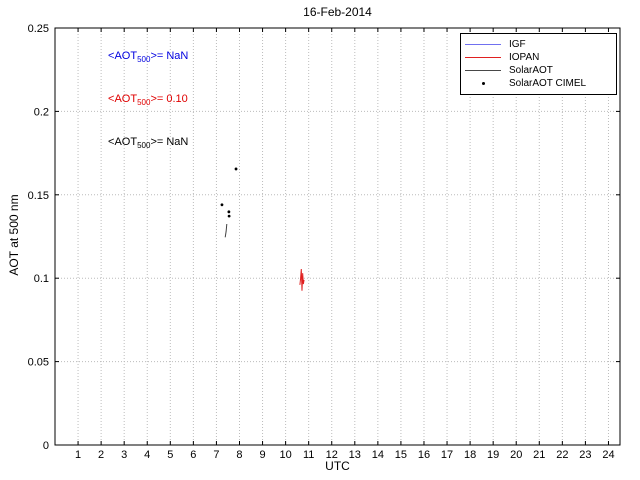 This screenshot has width=640, height=480. What do you see at coordinates (38, 196) in the screenshot?
I see `svg-text: 0.15` at bounding box center [38, 196].